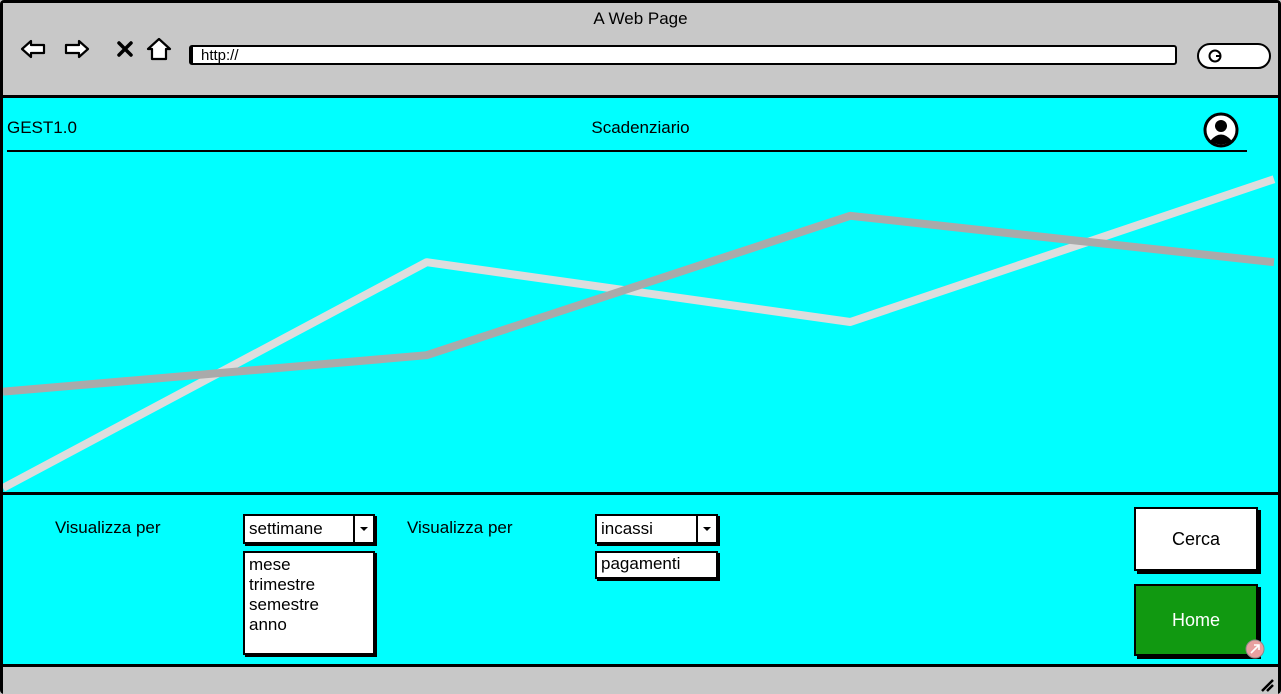  What do you see at coordinates (640, 18) in the screenshot?
I see `window-title: A Web Page` at bounding box center [640, 18].